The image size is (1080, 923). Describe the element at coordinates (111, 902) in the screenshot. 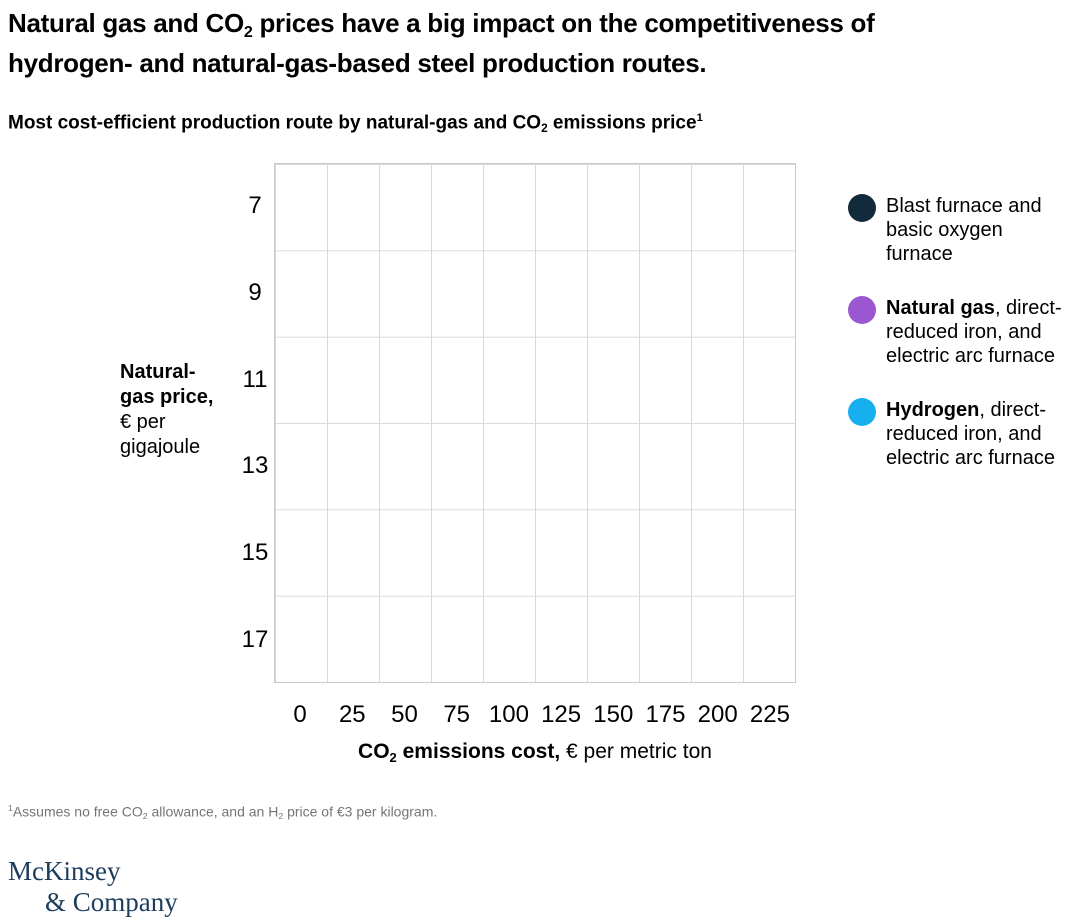

I see `logo-line: & Company` at that location.